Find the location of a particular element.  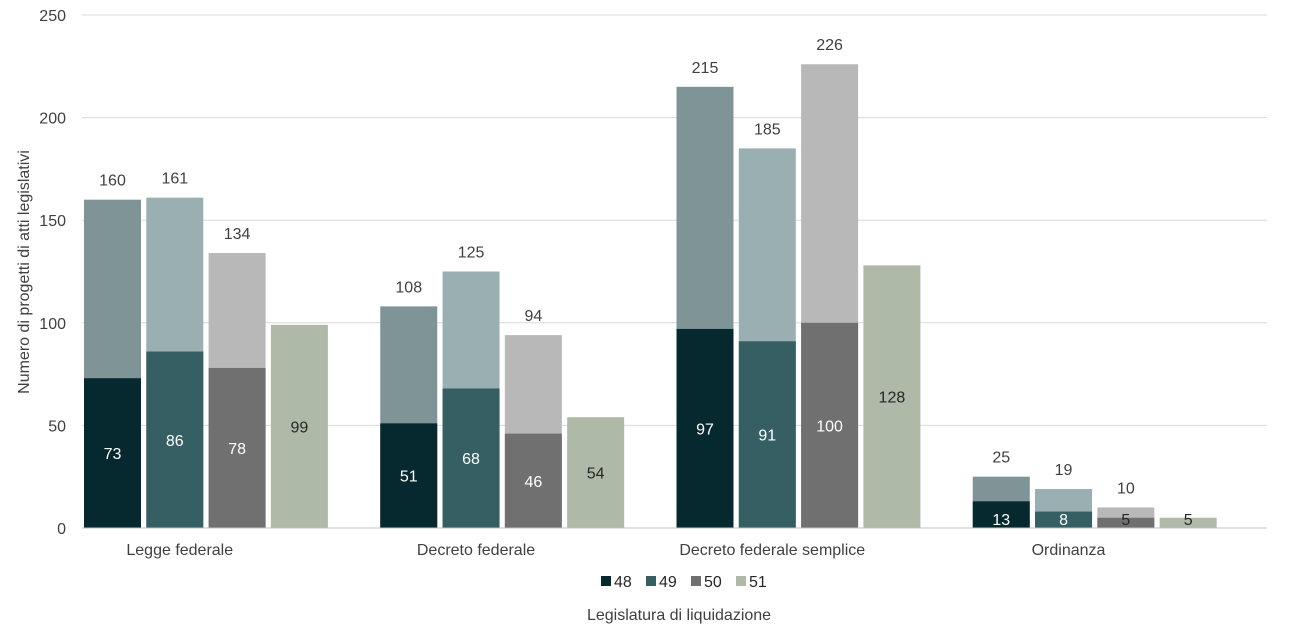

total-label: 161 is located at coordinates (174, 179).